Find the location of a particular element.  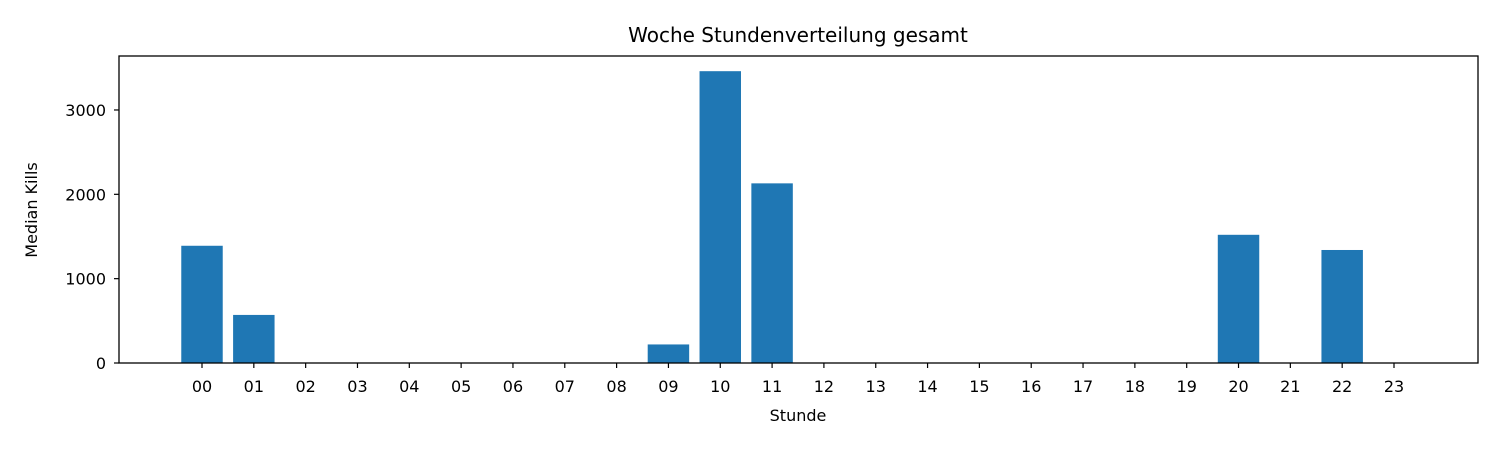

x-tick-label-21: 21 is located at coordinates (1290, 386).